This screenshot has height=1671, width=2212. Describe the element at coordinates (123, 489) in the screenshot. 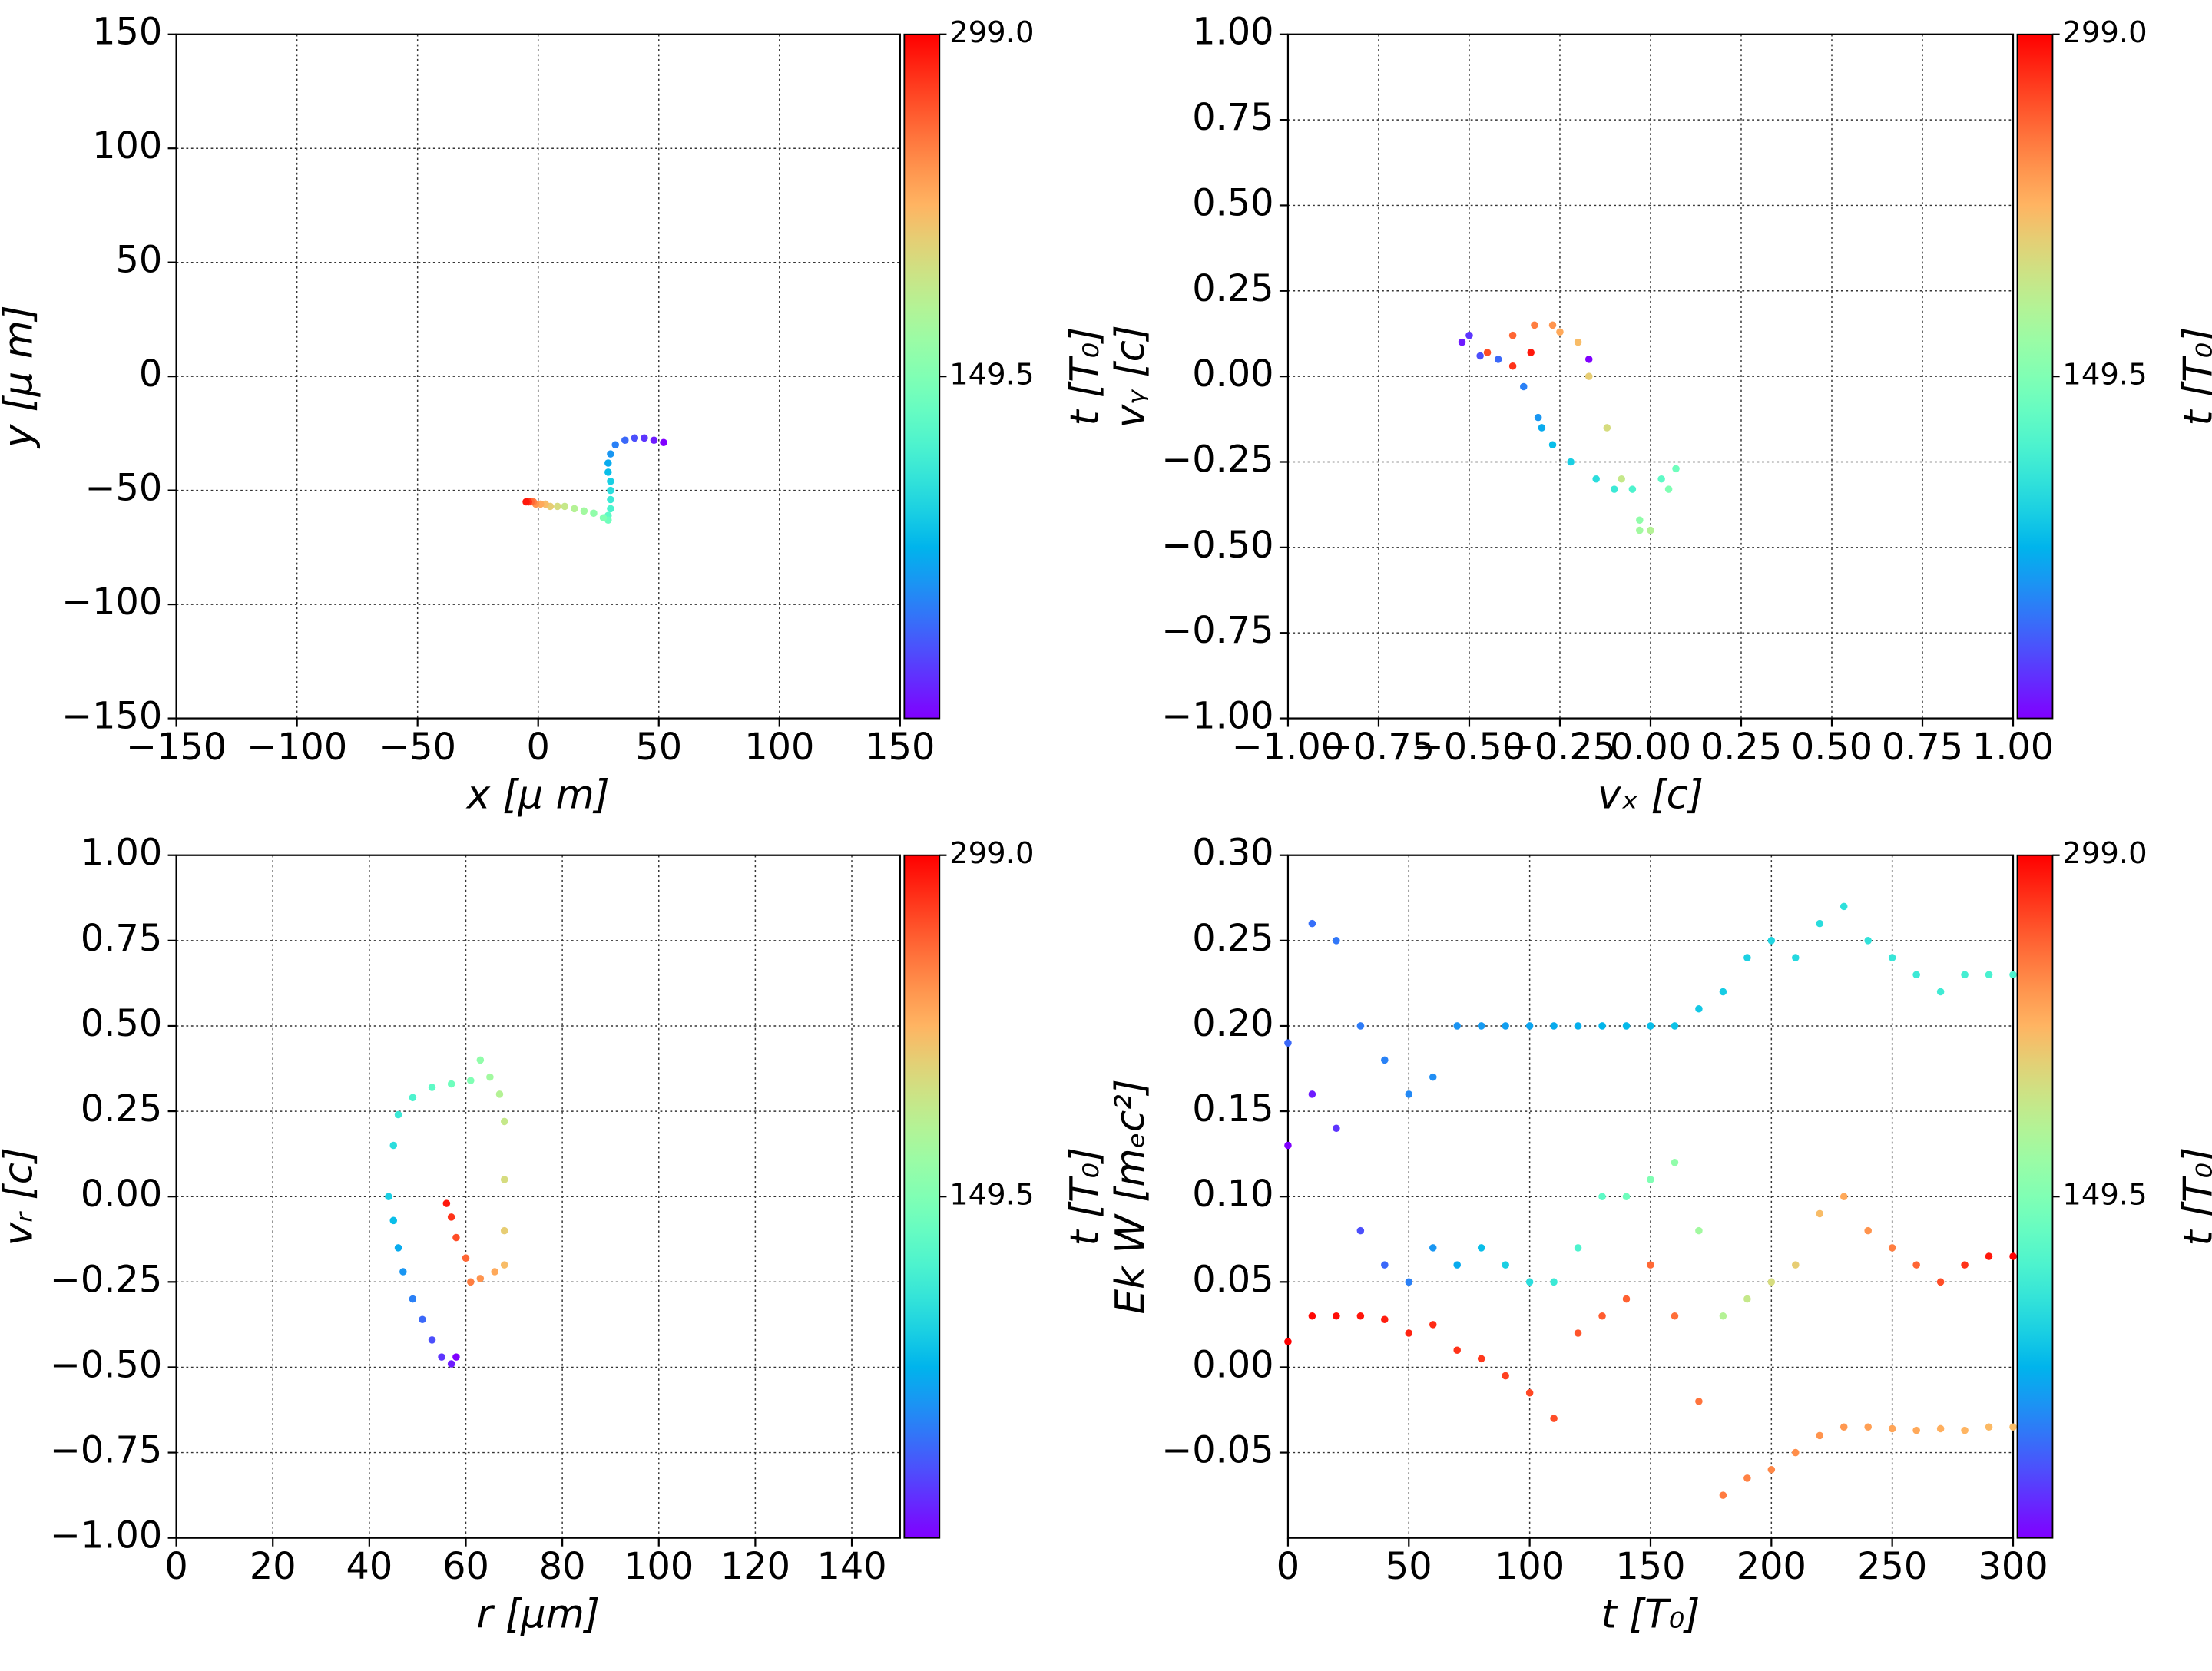

I see `y-tick-label: −50` at that location.